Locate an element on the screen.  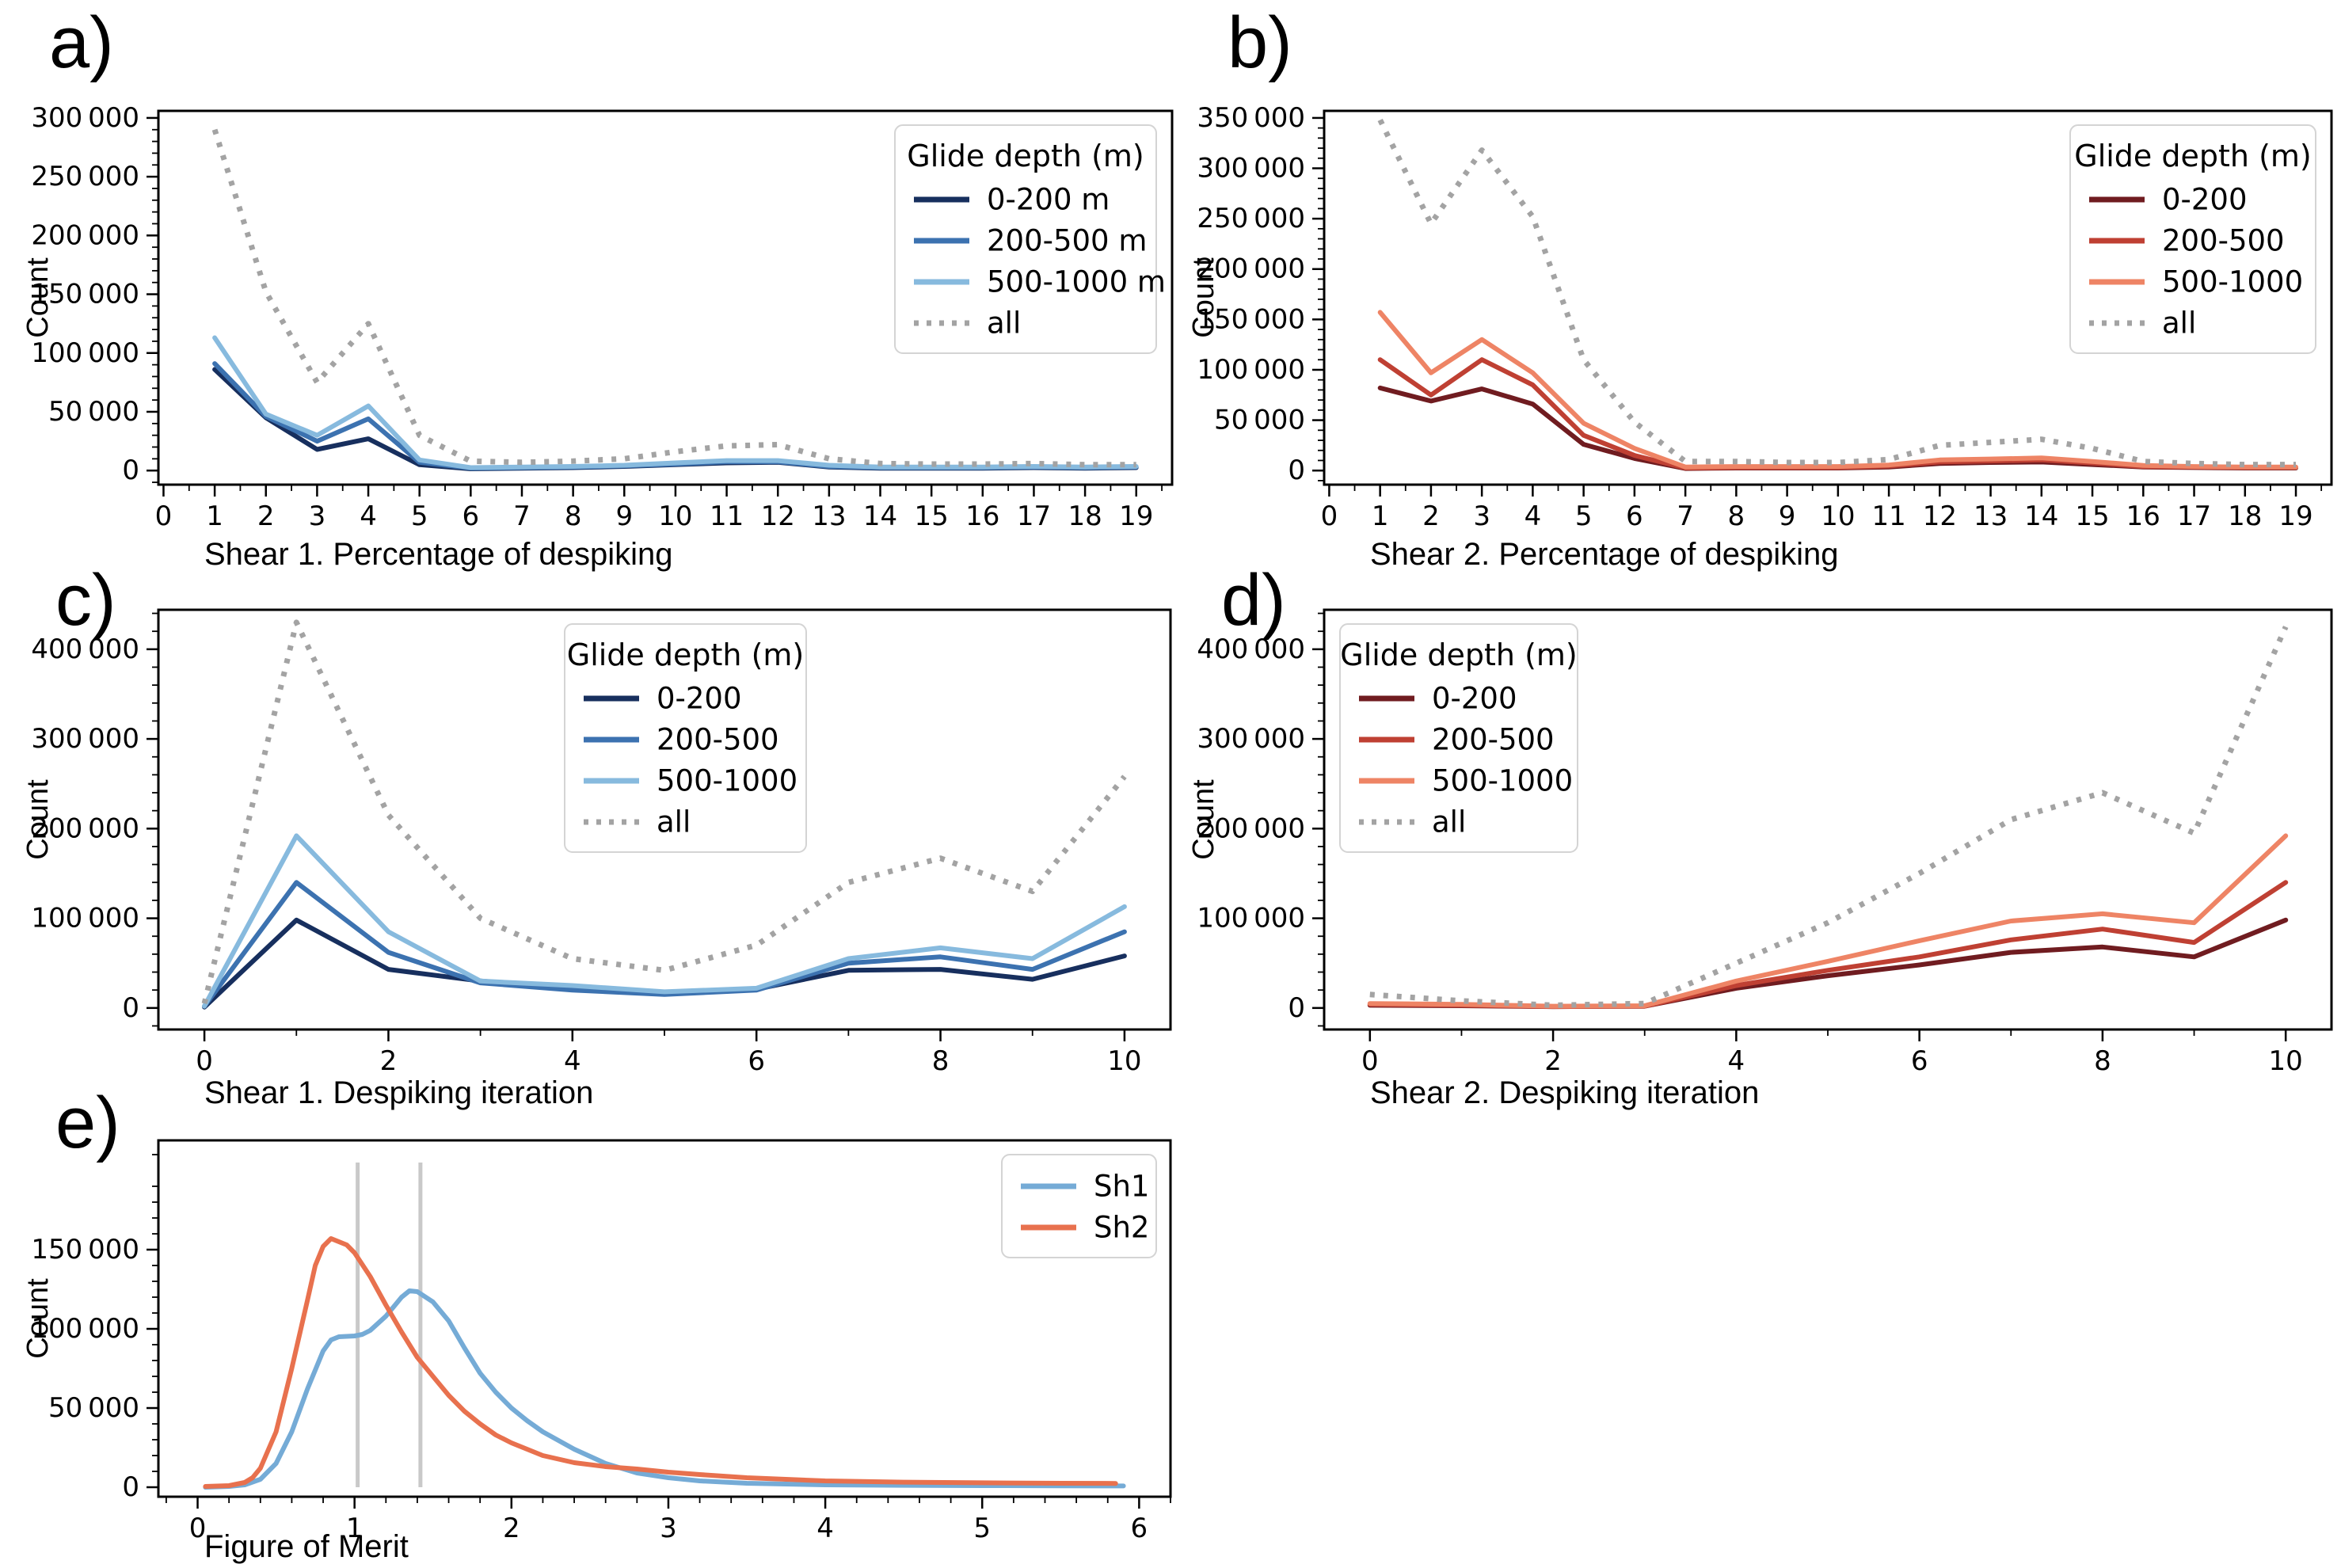
x-axis-label-b: Shear 2. Percentage of despiking is located at coordinates (1605, 554).